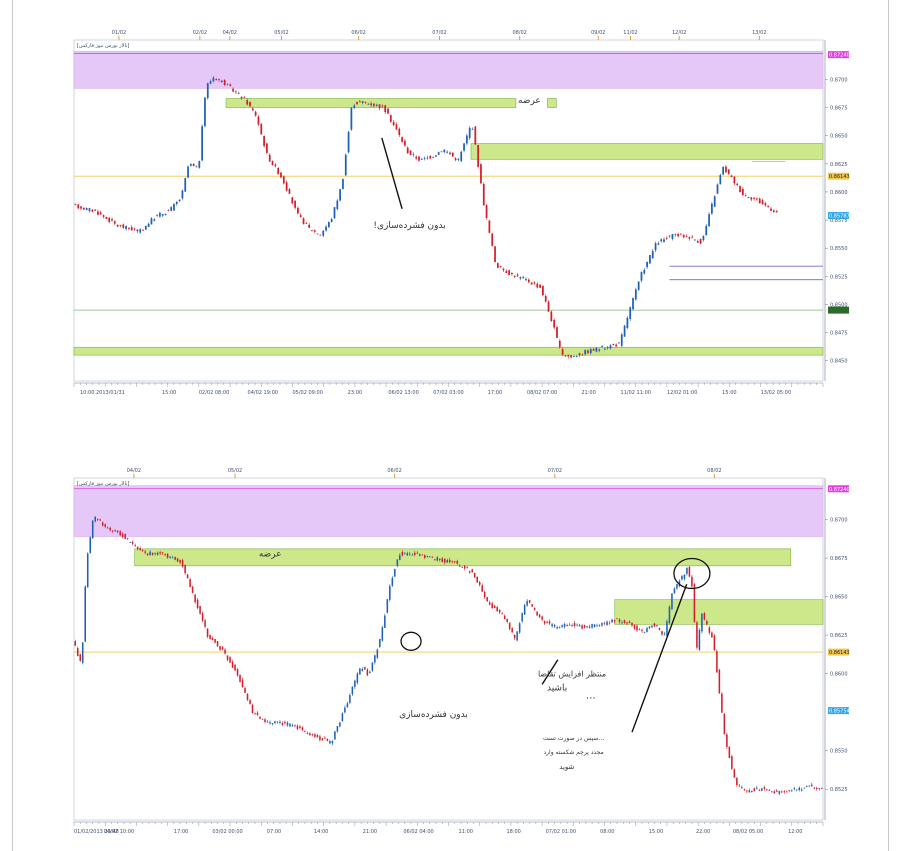 The height and width of the screenshot is (851, 902). Describe the element at coordinates (839, 249) in the screenshot. I see `y-axis-label: 0.8550` at that location.